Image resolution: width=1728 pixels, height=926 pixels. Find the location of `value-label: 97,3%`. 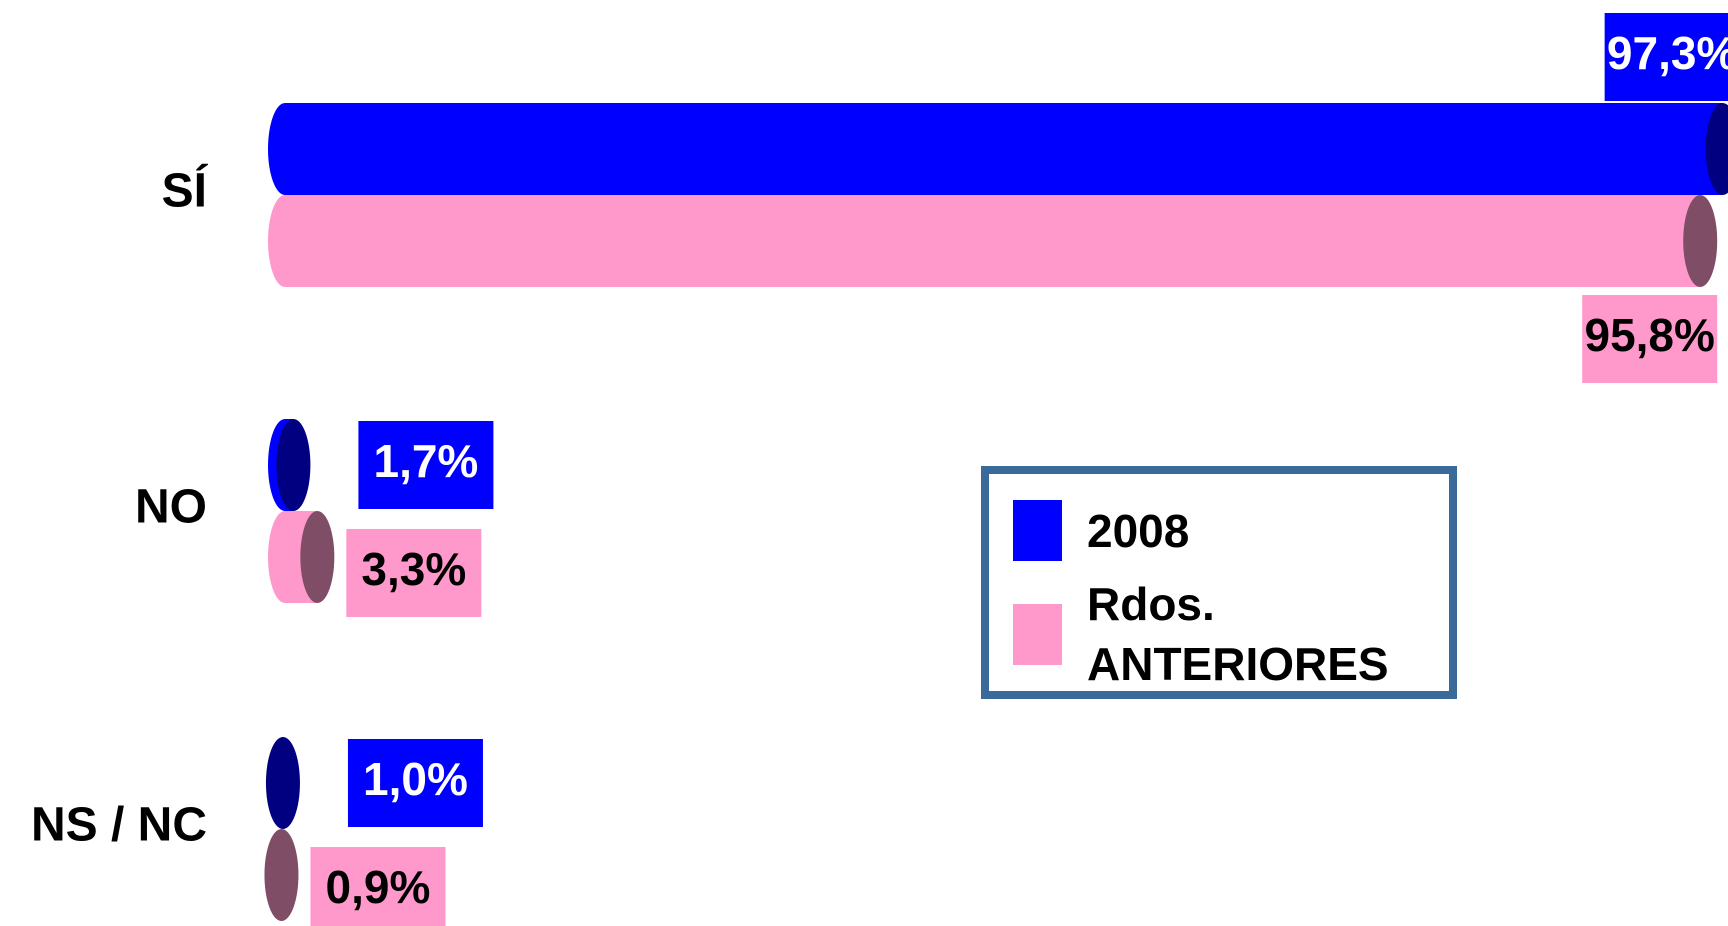

value-label: 97,3% is located at coordinates (1667, 53).